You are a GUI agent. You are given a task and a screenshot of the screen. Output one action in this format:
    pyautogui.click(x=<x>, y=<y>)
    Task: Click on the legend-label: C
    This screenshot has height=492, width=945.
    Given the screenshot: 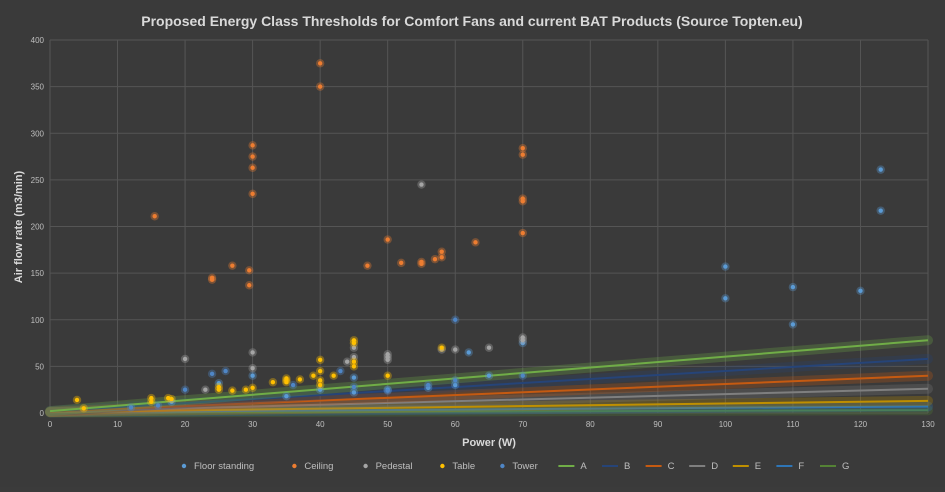 What is the action you would take?
    pyautogui.click(x=671, y=466)
    